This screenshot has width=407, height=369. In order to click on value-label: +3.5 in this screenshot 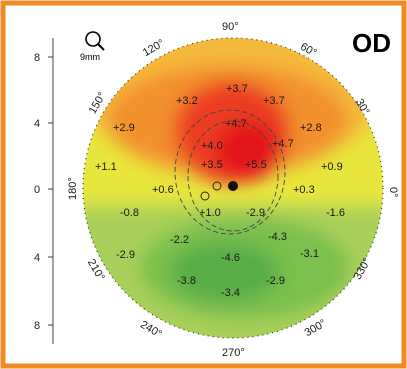, I will do `click(212, 165)`.